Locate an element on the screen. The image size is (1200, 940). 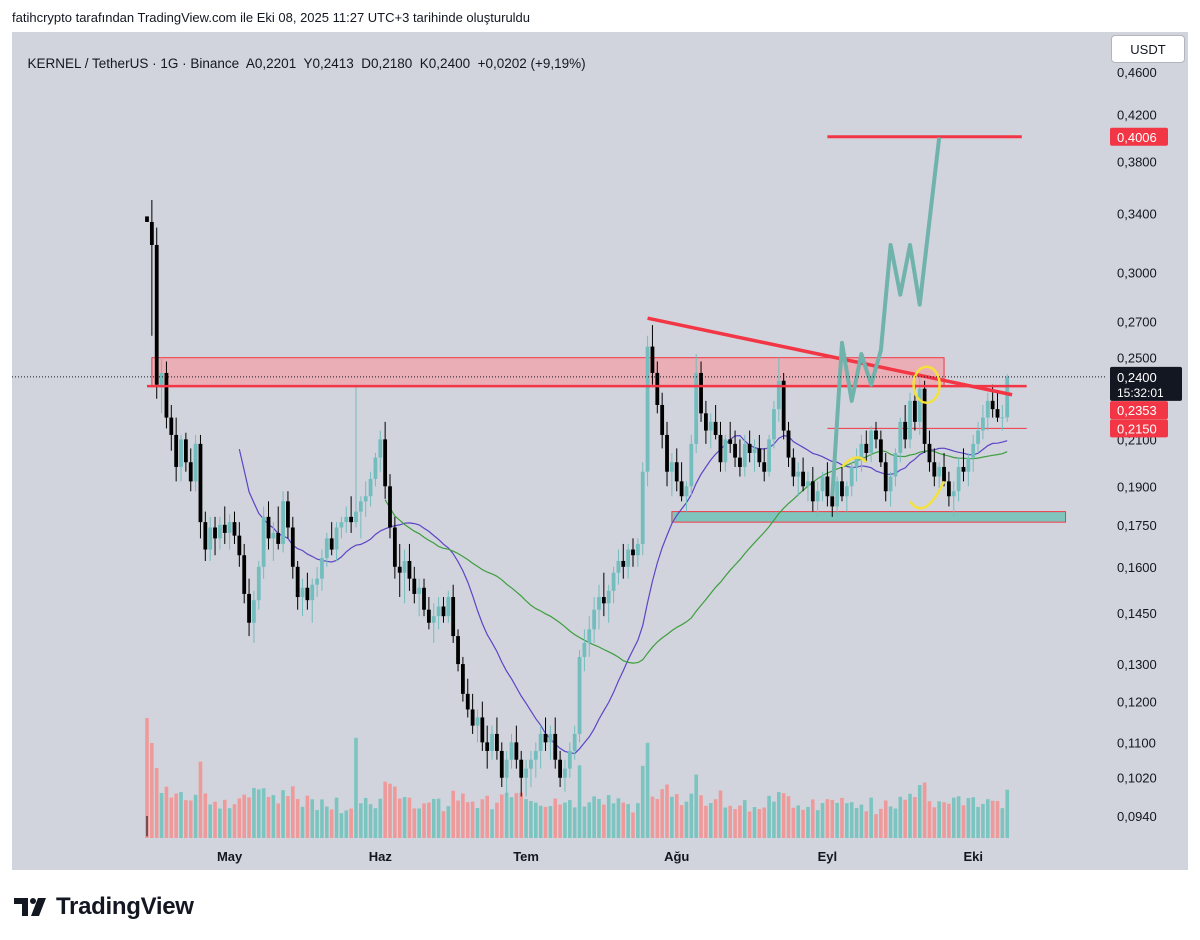
price-tick-label: 0,1300 is located at coordinates (1137, 664).